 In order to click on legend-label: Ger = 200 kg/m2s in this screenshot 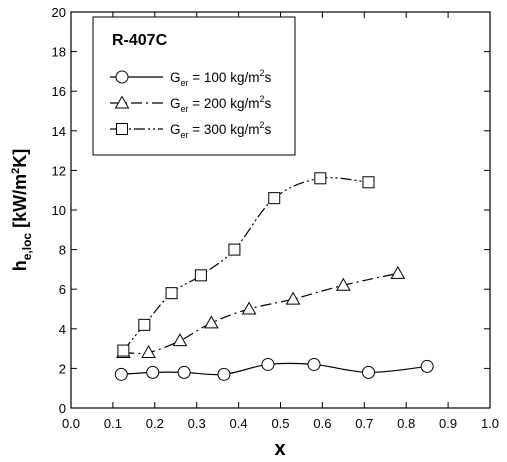, I will do `click(220, 104)`.